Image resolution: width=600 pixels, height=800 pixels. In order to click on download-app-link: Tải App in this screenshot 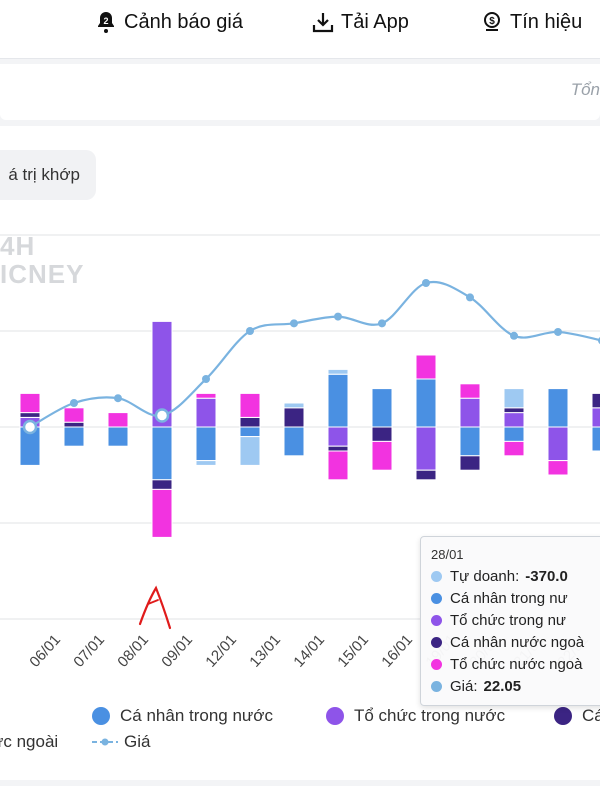, I will do `click(360, 22)`.